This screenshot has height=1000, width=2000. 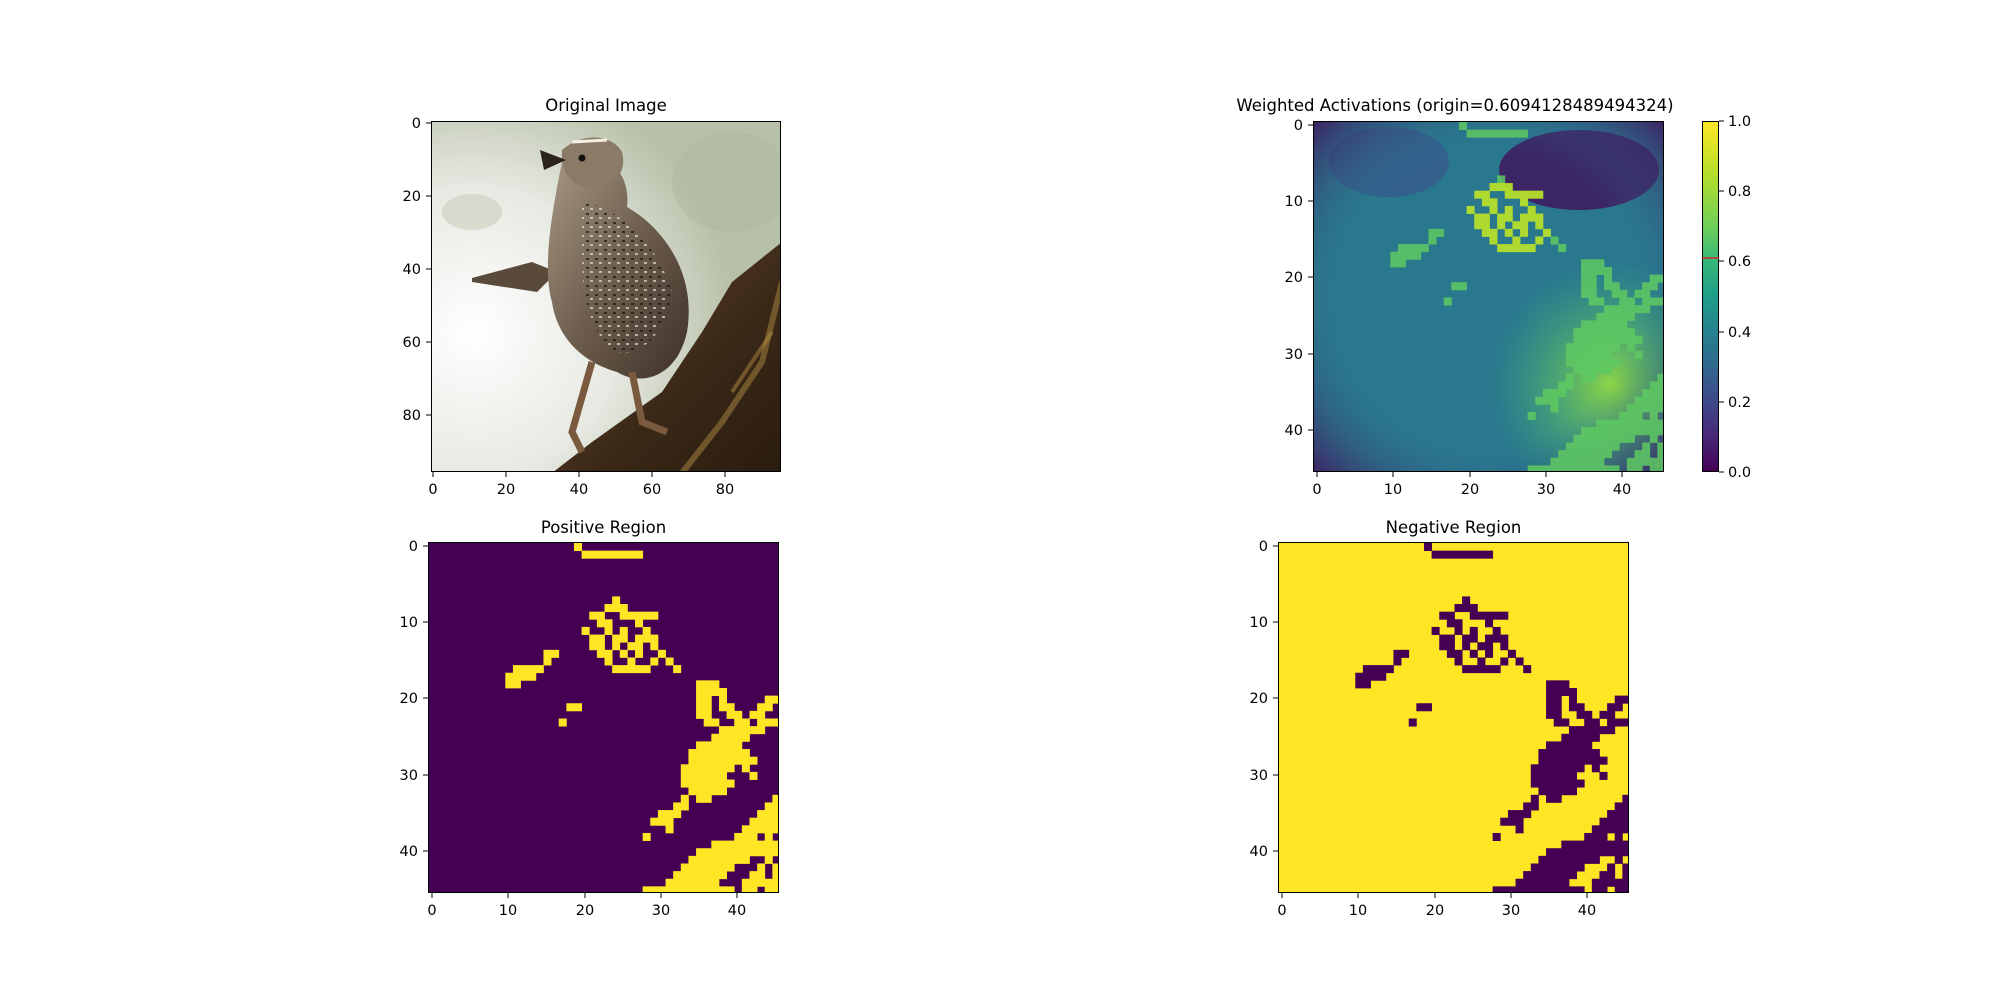 What do you see at coordinates (412, 416) in the screenshot?
I see `y-tick-label: 80` at bounding box center [412, 416].